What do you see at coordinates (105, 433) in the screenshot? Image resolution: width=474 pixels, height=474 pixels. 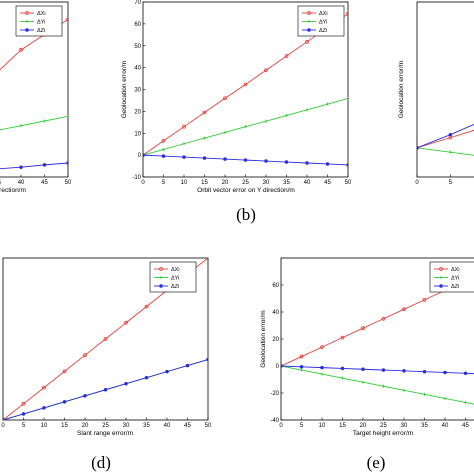 I see `x-axis-title: Slant range error/m` at bounding box center [105, 433].